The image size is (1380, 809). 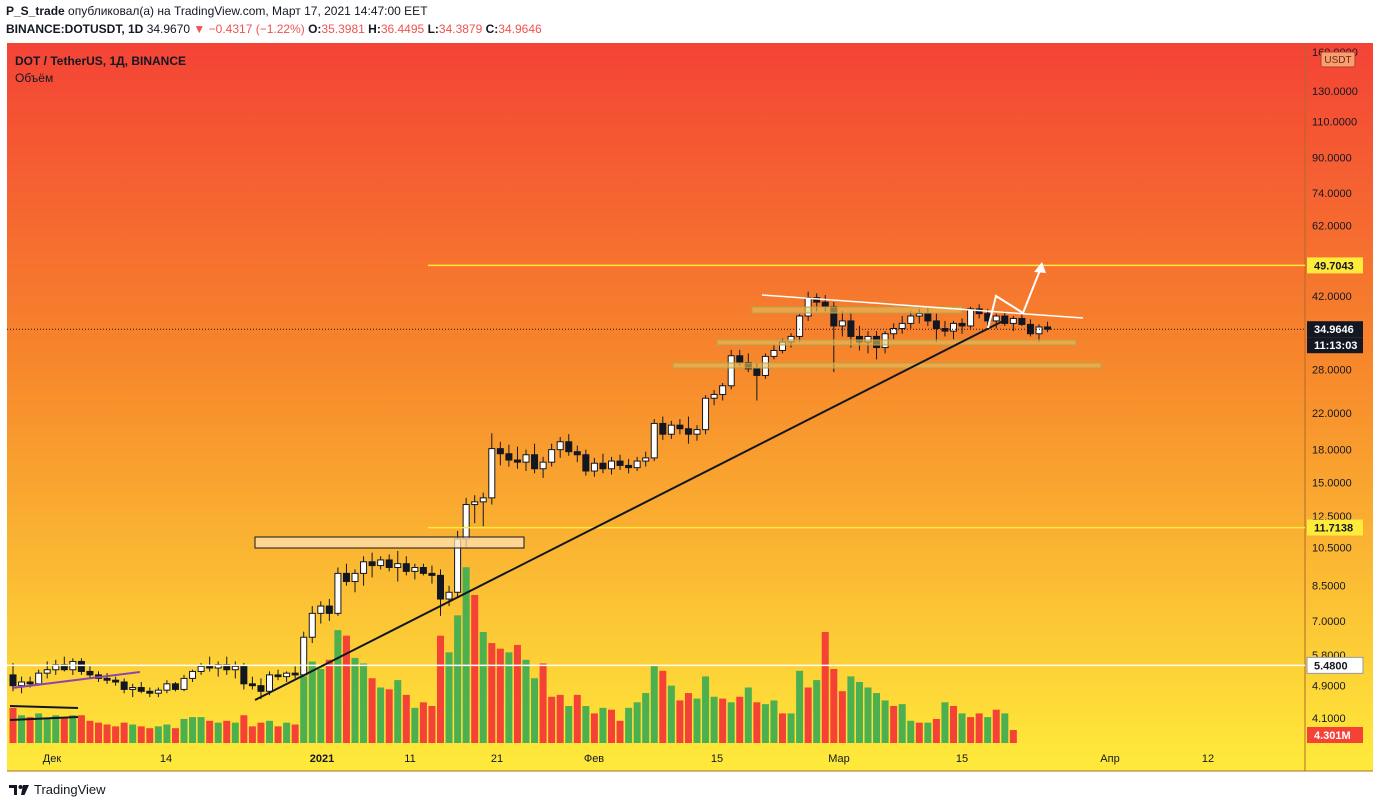 What do you see at coordinates (1339, 407) in the screenshot?
I see `price-axis-background` at bounding box center [1339, 407].